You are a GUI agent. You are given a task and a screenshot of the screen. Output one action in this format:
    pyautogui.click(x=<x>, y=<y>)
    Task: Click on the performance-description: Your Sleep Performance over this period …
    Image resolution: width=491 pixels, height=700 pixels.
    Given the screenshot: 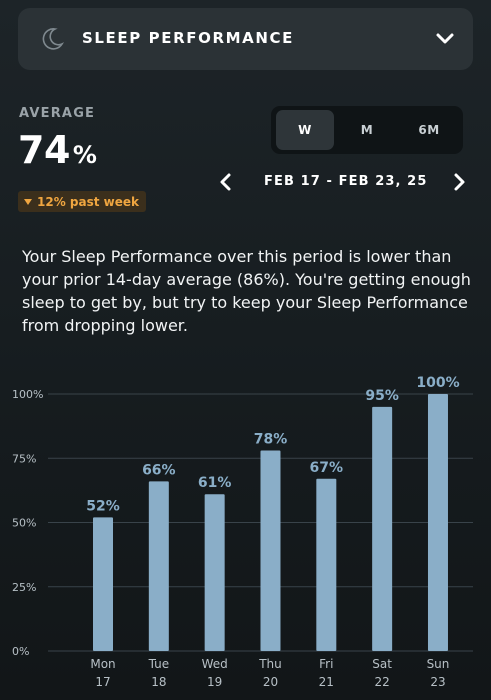 What is the action you would take?
    pyautogui.click(x=246, y=291)
    